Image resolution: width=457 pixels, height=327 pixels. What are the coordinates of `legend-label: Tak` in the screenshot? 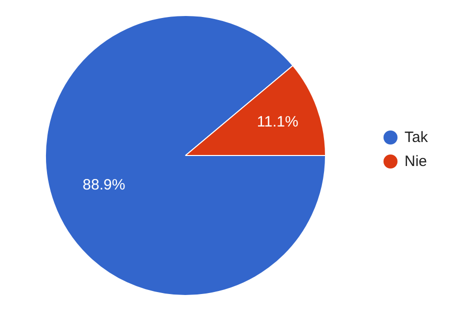 It's located at (416, 137).